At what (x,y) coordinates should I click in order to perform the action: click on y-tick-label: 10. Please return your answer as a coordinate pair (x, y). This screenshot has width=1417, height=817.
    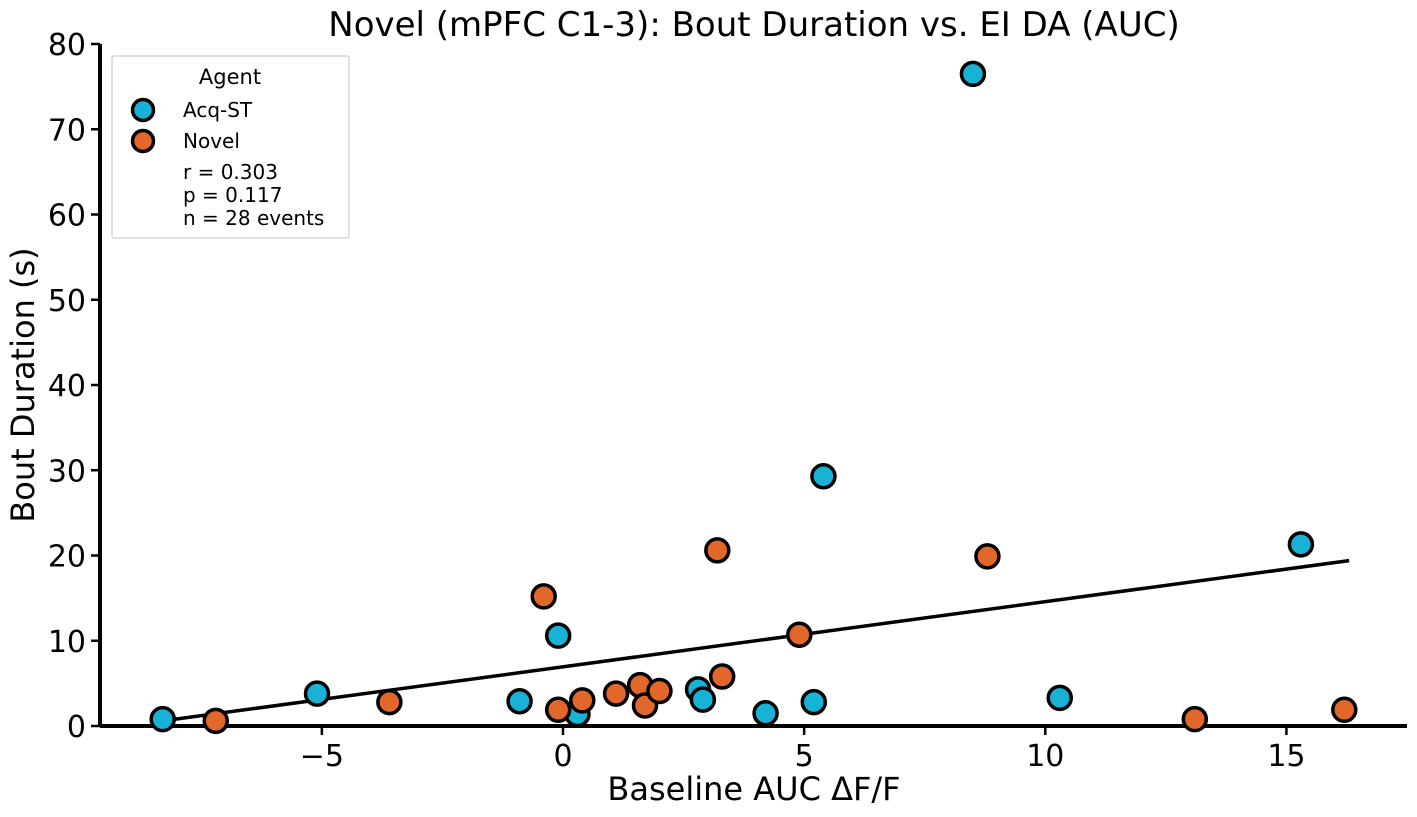
    Looking at the image, I should click on (67, 642).